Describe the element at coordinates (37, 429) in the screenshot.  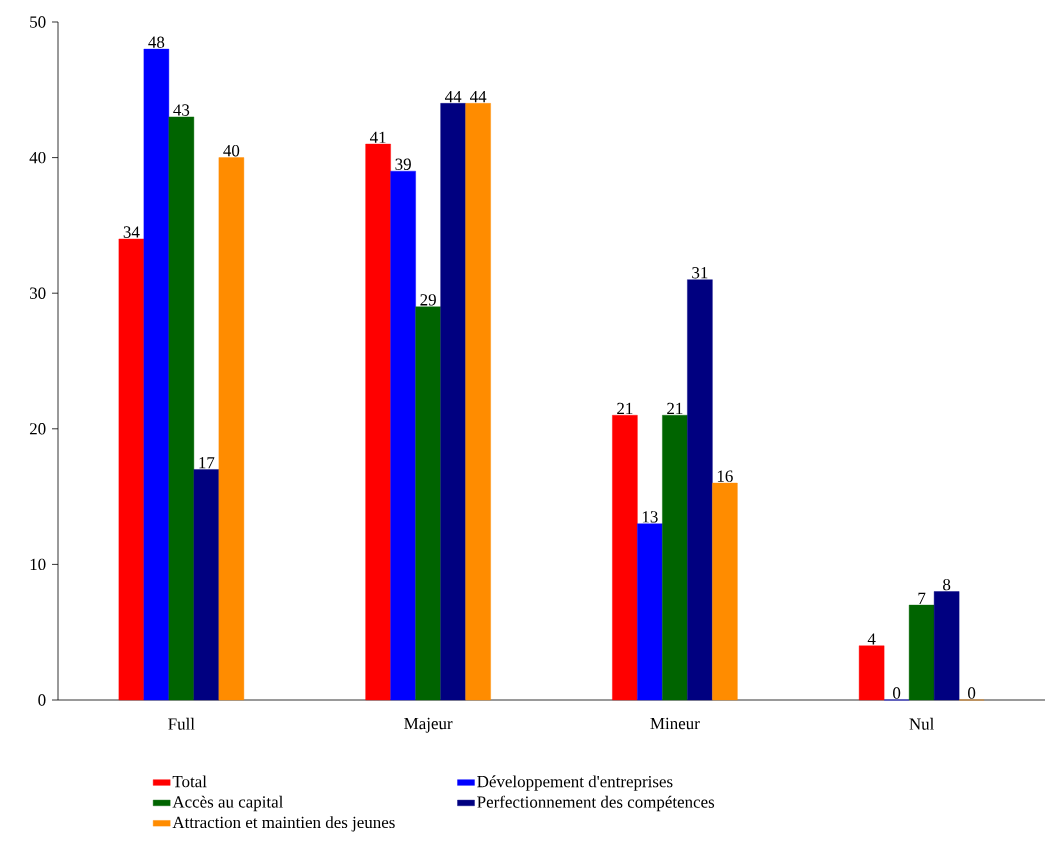
I see `y-tick-label: 20` at that location.